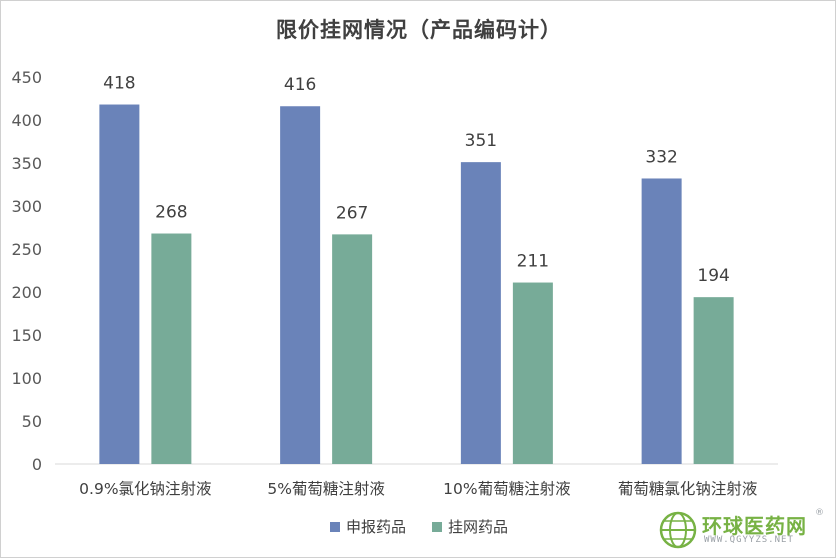  What do you see at coordinates (506, 489) in the screenshot?
I see `x-tick-label: 10%葡萄糖注射液` at bounding box center [506, 489].